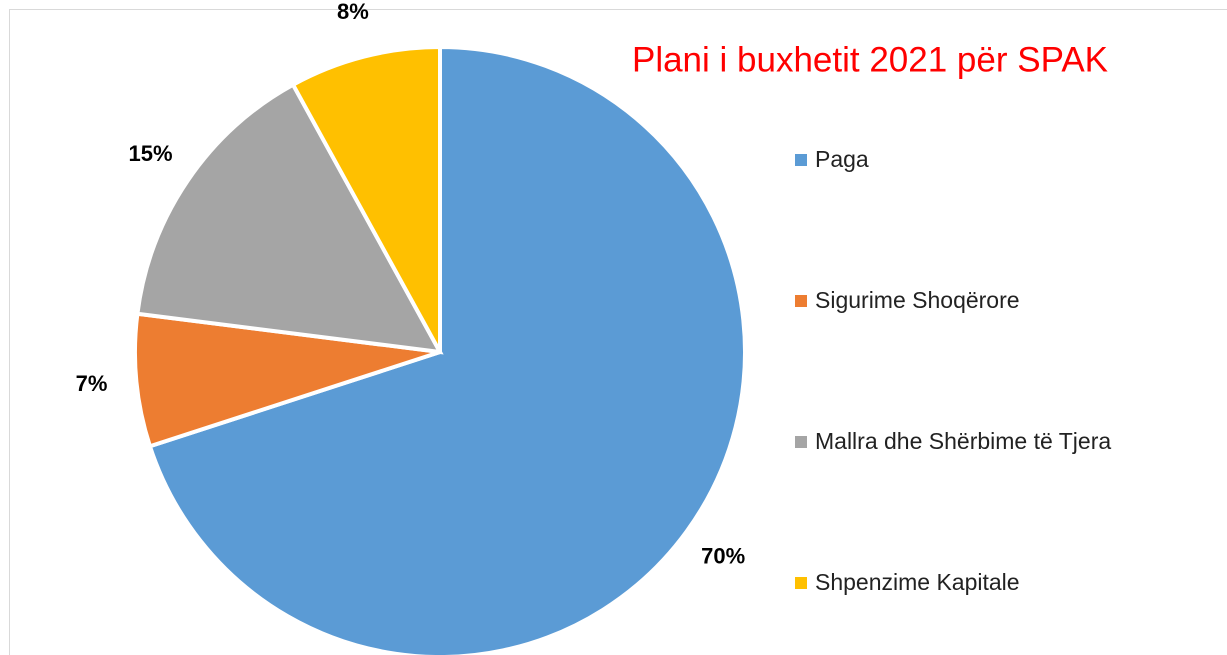  I want to click on legend-label: Shpenzime Kapitale, so click(917, 582).